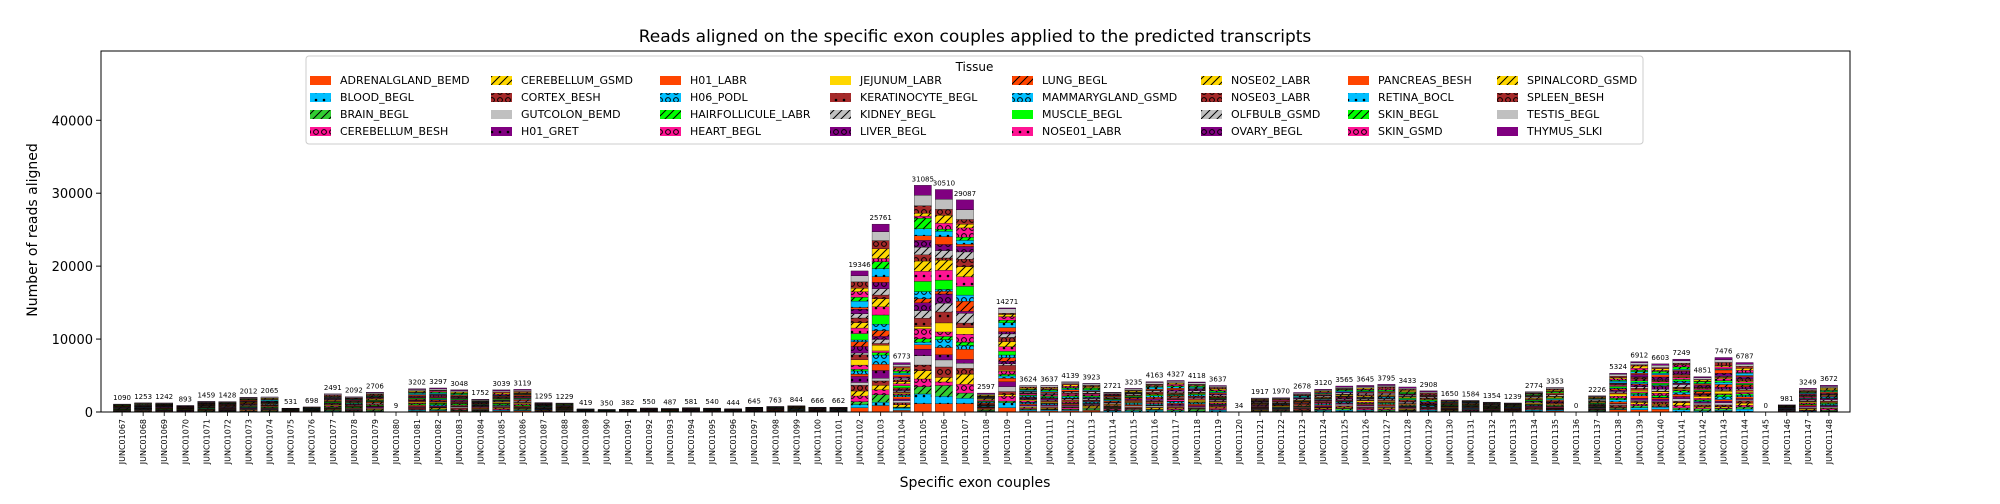 The height and width of the screenshot is (504, 2000). Describe the element at coordinates (1765, 406) in the screenshot. I see `bar-JUNC01145: 0` at that location.